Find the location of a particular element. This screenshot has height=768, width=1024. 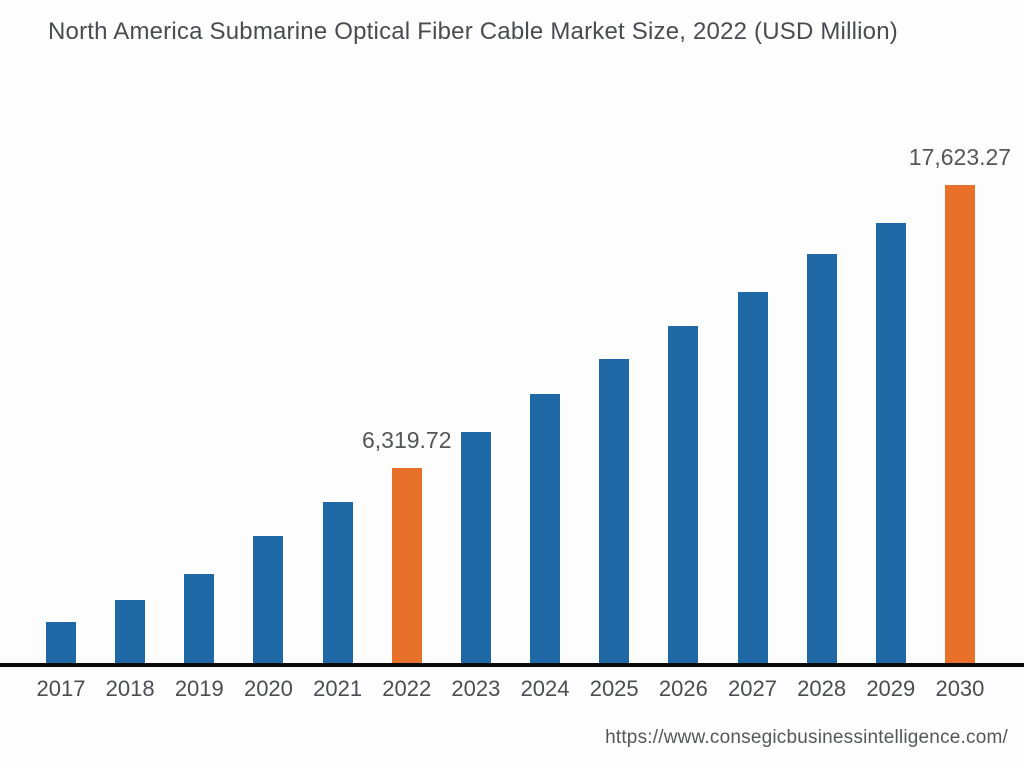

bar-2026 is located at coordinates (683, 494).